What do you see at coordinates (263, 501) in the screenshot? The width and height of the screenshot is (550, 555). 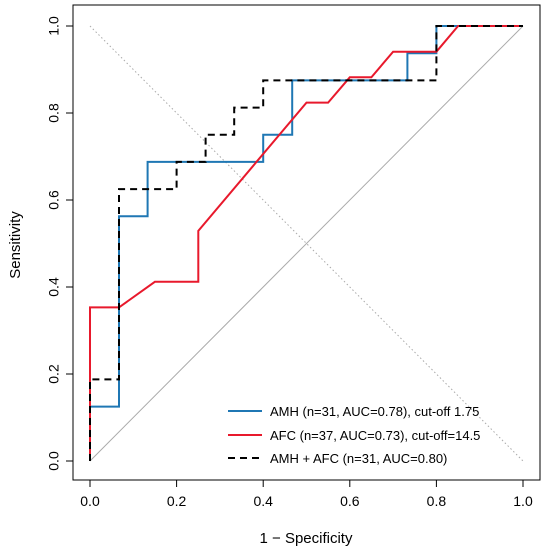 I see `x-tick-label: 0.4` at bounding box center [263, 501].